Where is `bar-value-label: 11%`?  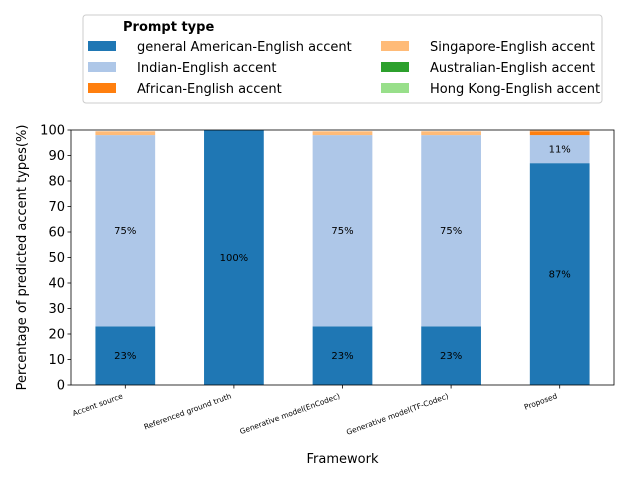
bar-value-label: 11% is located at coordinates (560, 150).